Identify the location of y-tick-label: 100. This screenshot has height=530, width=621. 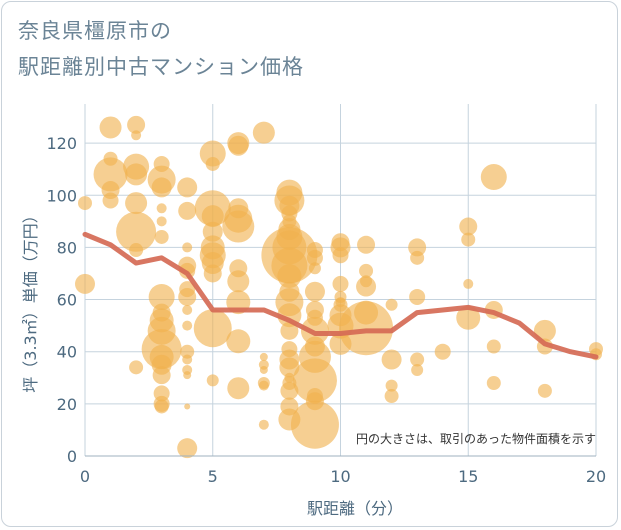
(61, 195).